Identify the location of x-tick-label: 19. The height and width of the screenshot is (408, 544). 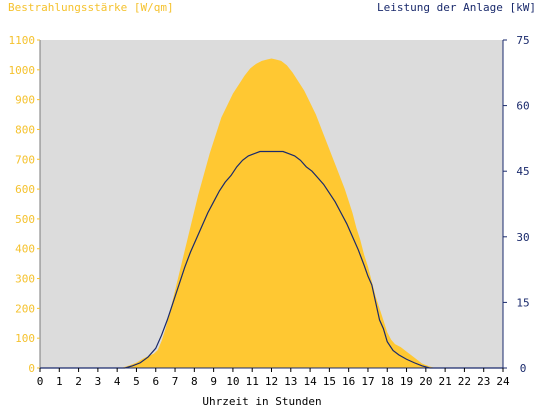
(406, 381).